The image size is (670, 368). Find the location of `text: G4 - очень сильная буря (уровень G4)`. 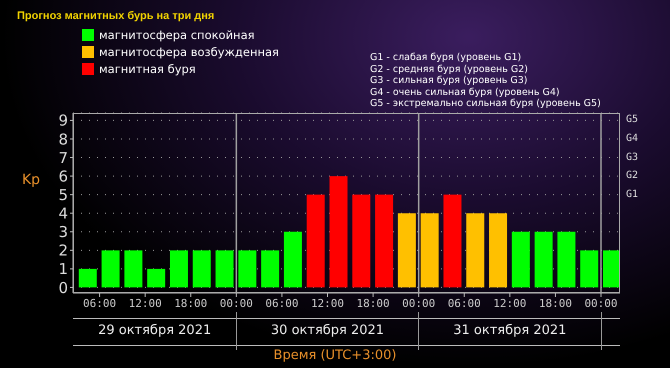

text: G4 - очень сильная буря (уровень G4) is located at coordinates (465, 92).